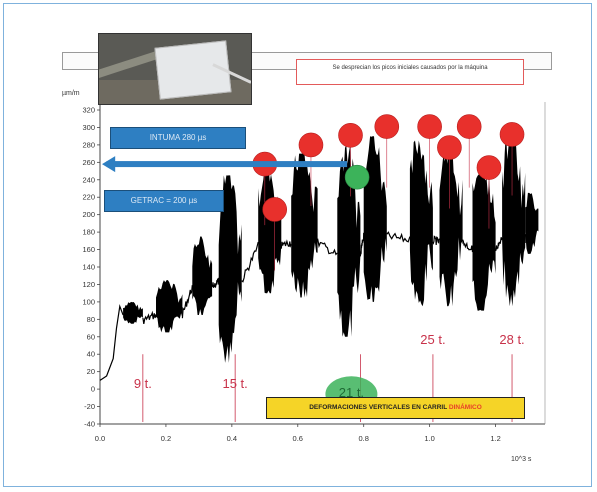 This screenshot has height=492, width=597. Describe the element at coordinates (111, 342) in the screenshot. I see `signal-start-trace` at that location.